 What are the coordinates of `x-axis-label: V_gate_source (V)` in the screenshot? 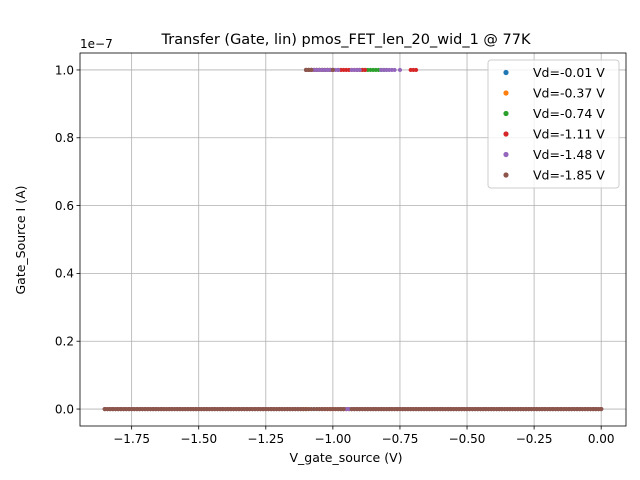 It's located at (345, 457).